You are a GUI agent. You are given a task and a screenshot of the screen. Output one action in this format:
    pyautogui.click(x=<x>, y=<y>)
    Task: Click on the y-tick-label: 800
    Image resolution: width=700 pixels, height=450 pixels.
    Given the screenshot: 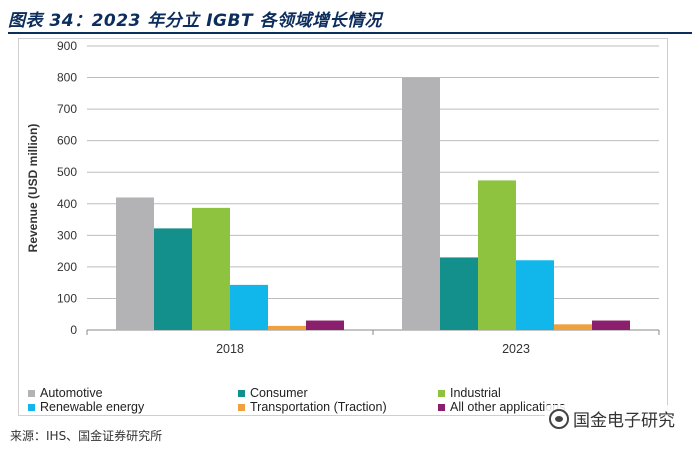 What is the action you would take?
    pyautogui.click(x=67, y=78)
    